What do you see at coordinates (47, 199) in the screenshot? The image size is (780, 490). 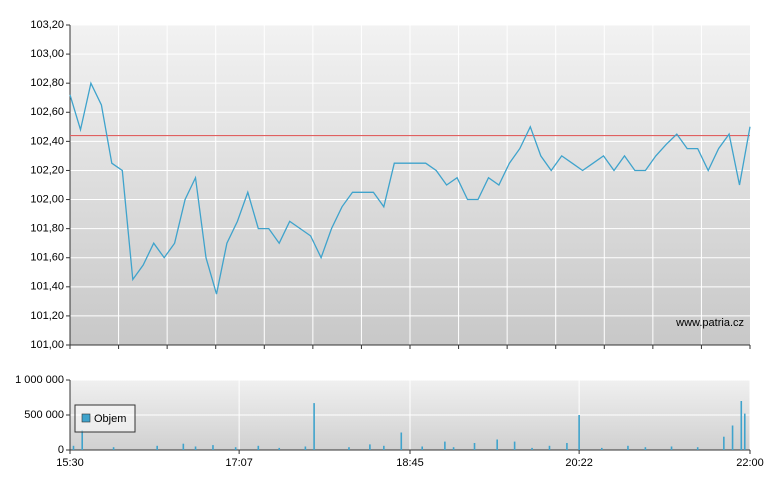 I see `y-tick-label: 102,00` at bounding box center [47, 199].